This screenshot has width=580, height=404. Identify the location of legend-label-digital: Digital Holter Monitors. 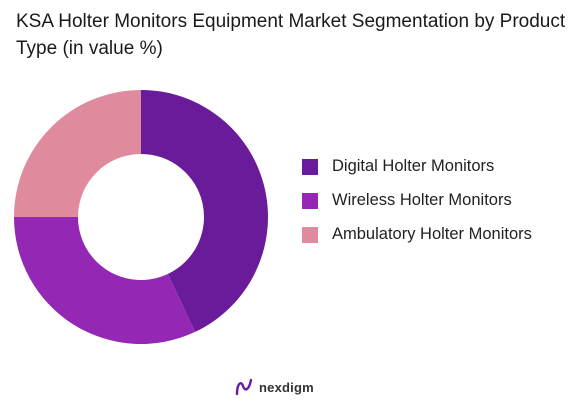
(413, 166).